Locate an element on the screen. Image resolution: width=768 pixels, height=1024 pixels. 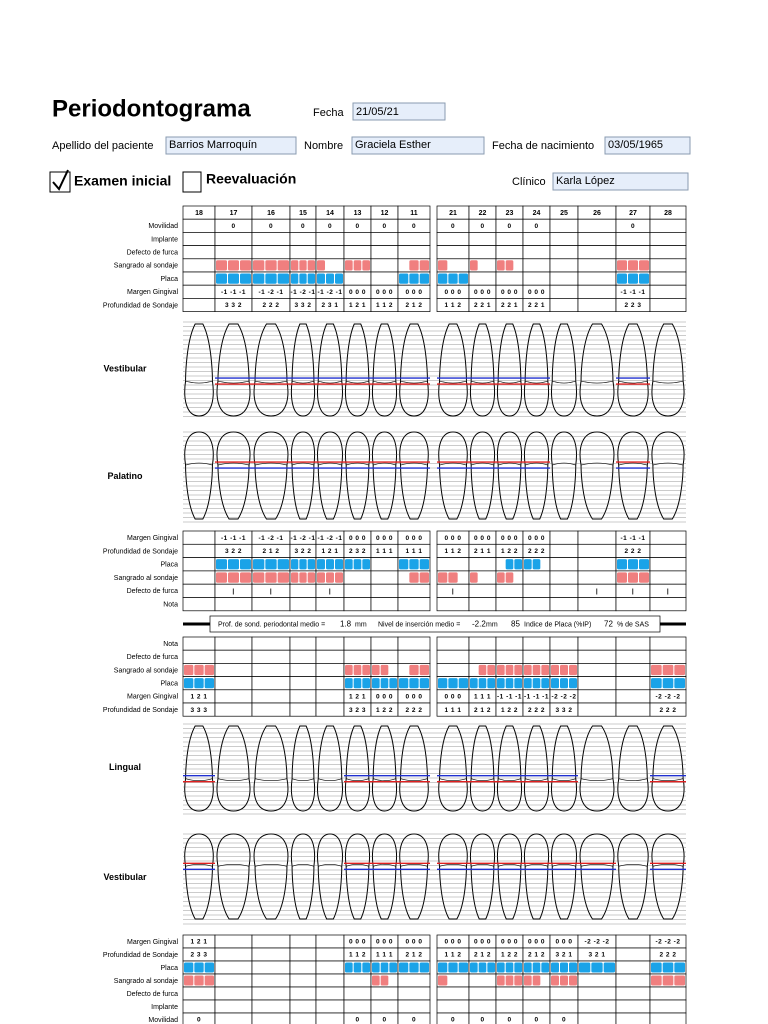
name-value: Graciela Esther is located at coordinates (393, 145).